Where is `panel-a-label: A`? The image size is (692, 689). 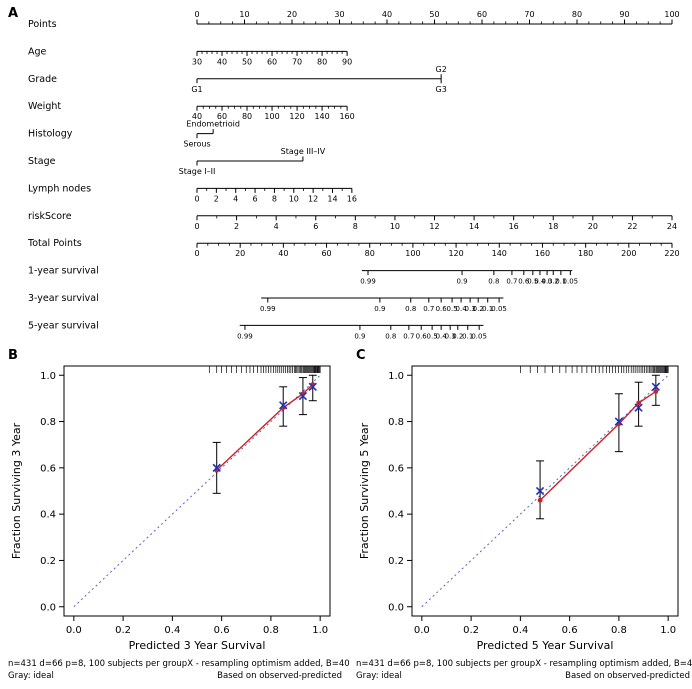 panel-a-label: A is located at coordinates (13, 13).